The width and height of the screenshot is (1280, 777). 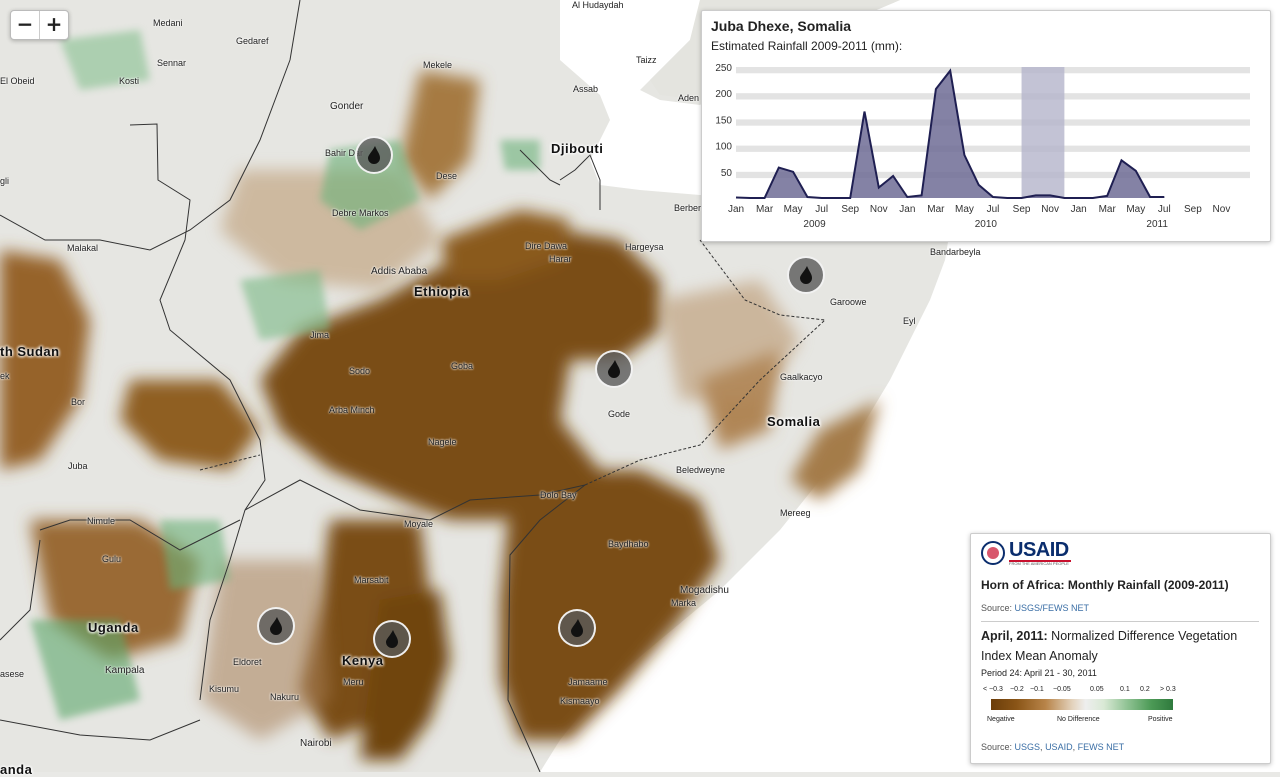 What do you see at coordinates (1078, 719) in the screenshot?
I see `ramp-label-no-difference: No Difference` at bounding box center [1078, 719].